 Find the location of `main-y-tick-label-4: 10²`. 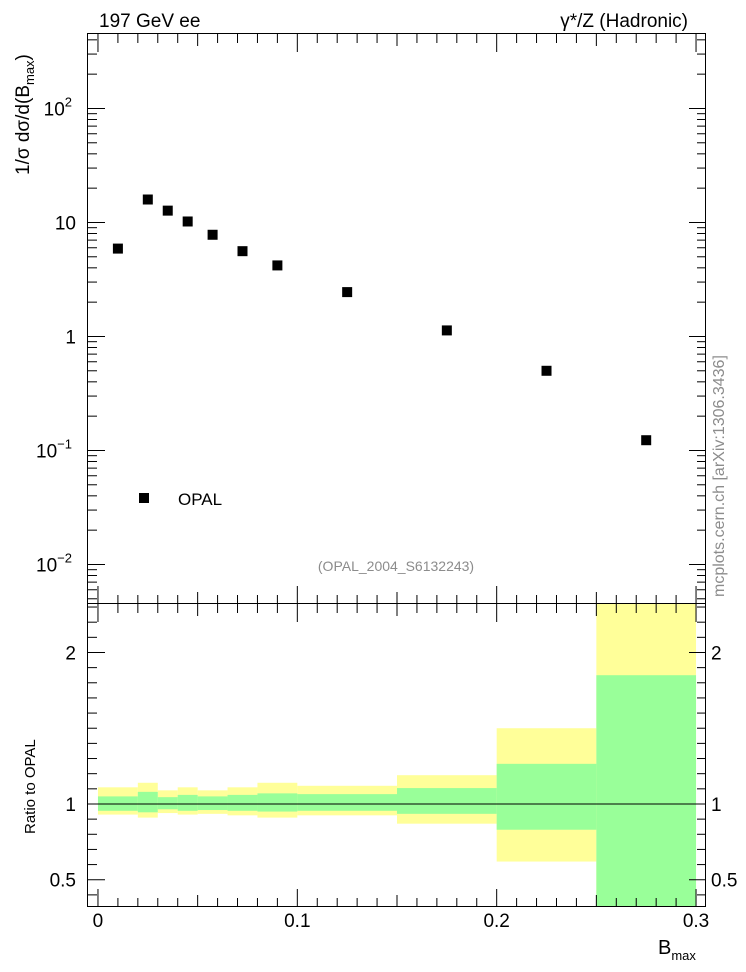

main-y-tick-label-4: 10² is located at coordinates (58, 107).